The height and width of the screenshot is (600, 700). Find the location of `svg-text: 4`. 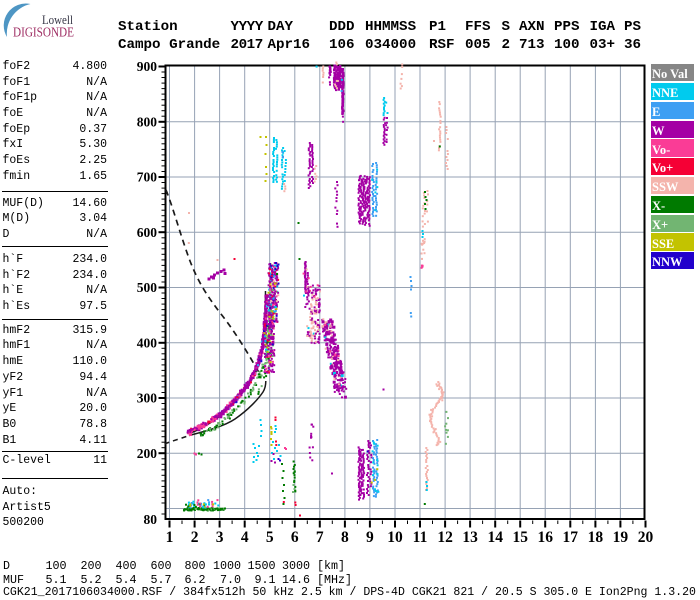

svg-text: 4 is located at coordinates (245, 537).